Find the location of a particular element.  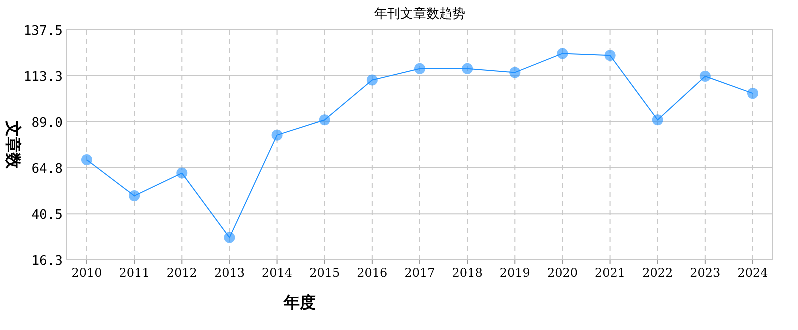

x-tick-label: 2012 is located at coordinates (182, 273).